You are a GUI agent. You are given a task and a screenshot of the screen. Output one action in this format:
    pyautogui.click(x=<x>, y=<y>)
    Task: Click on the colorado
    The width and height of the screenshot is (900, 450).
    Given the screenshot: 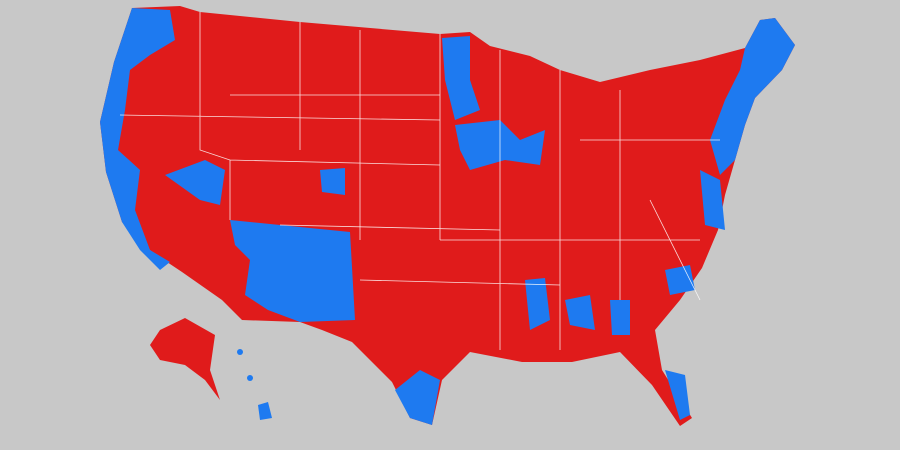 What is the action you would take?
    pyautogui.click(x=332, y=181)
    